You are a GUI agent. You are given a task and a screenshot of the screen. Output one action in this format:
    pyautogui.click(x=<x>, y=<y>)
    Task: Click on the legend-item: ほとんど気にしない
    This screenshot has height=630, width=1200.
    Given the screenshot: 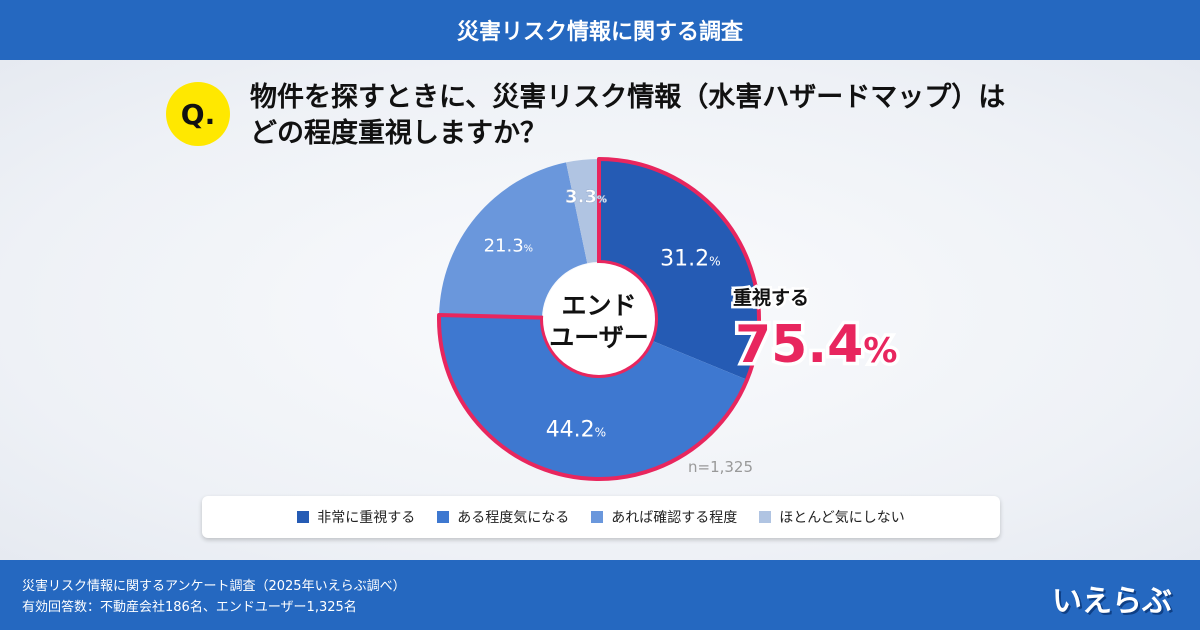 What is the action you would take?
    pyautogui.click(x=832, y=517)
    